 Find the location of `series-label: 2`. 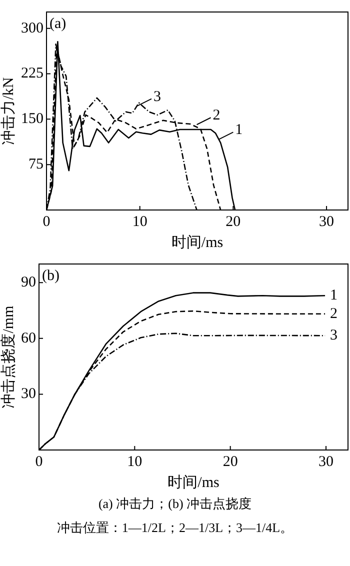

series-label: 2 is located at coordinates (334, 314).